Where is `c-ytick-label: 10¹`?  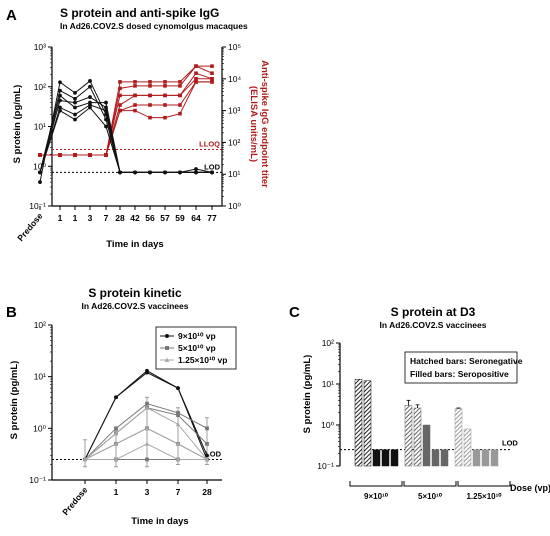 c-ytick-label: 10¹ is located at coordinates (328, 384).